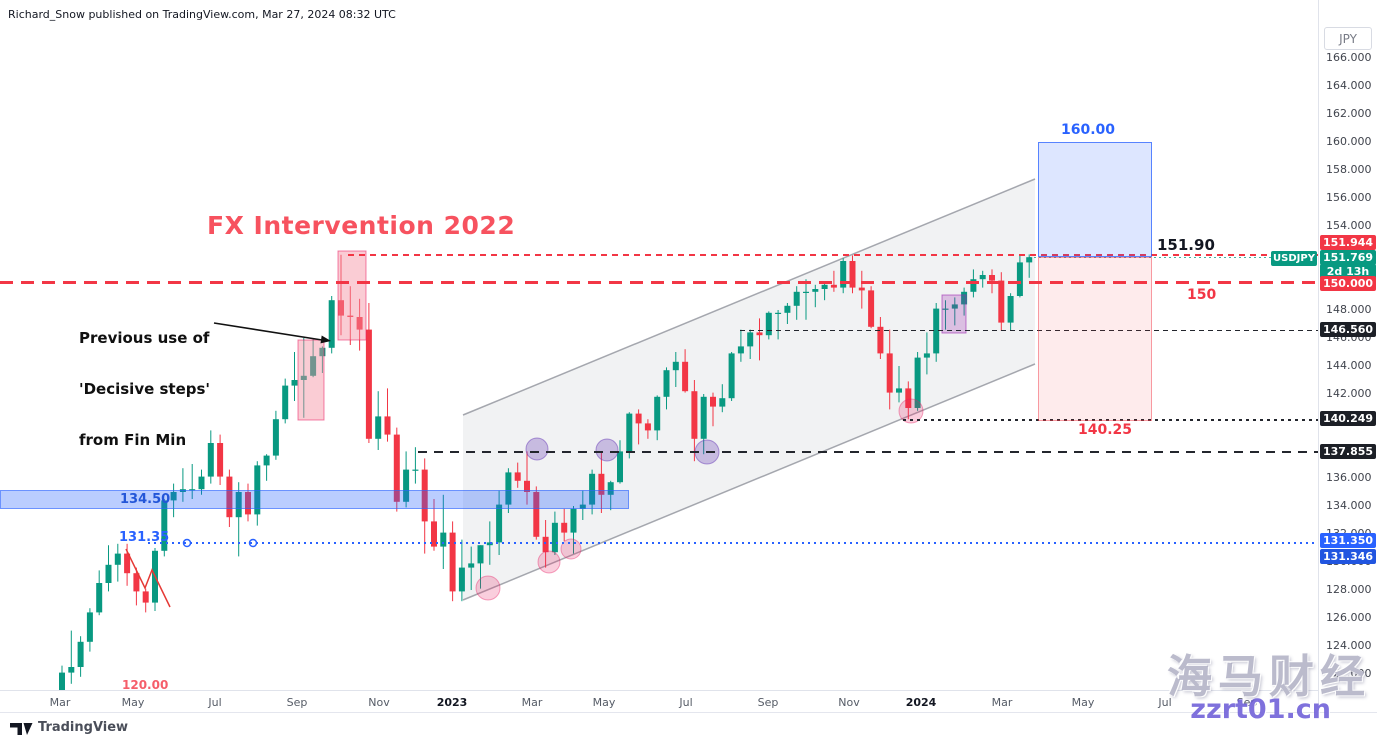 This screenshot has height=742, width=1377. Describe the element at coordinates (21, 728) in the screenshot. I see `tradingview-logo-icon` at that location.